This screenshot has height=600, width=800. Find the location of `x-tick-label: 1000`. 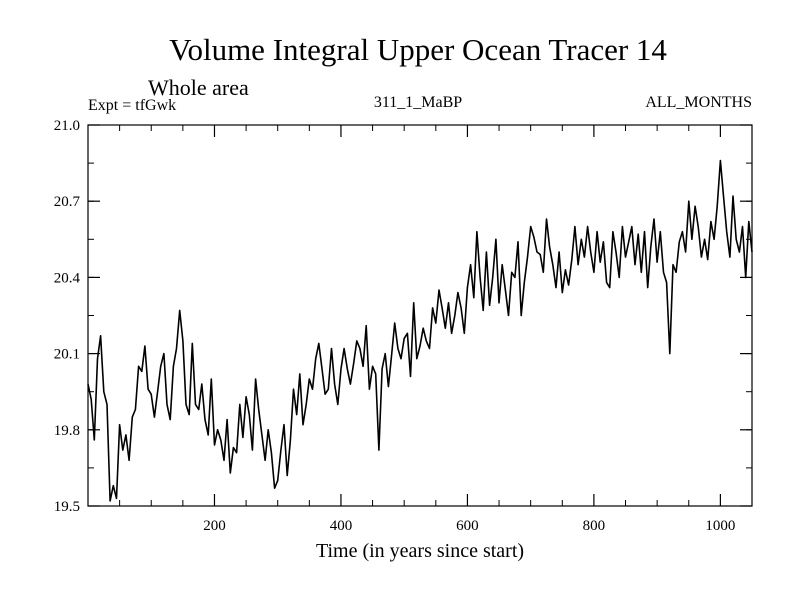

x-tick-label: 1000 is located at coordinates (720, 526).